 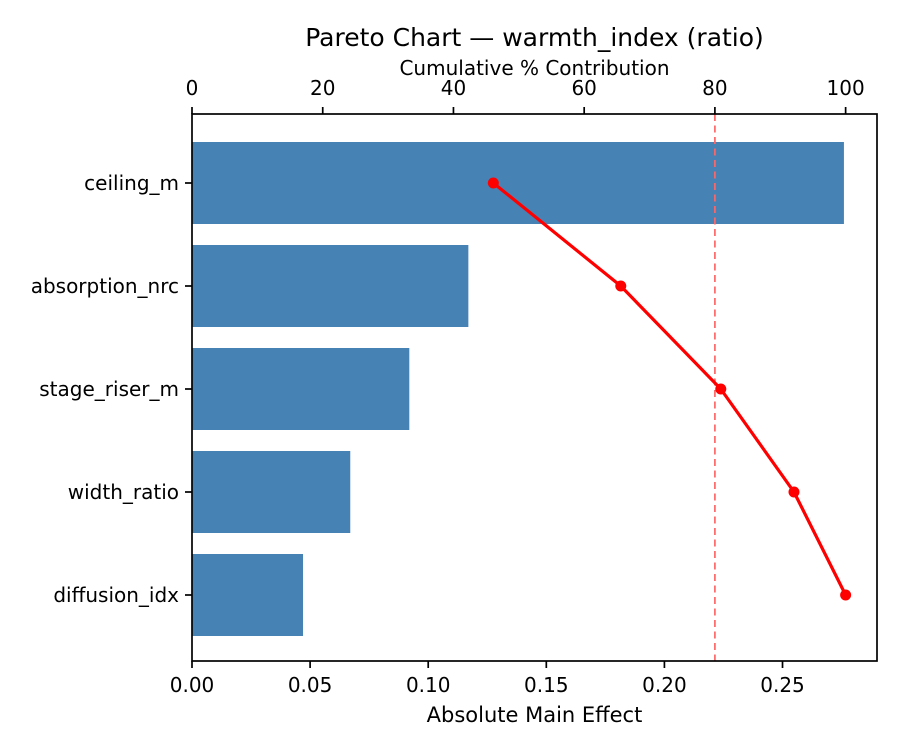 What do you see at coordinates (546, 685) in the screenshot?
I see `bottom-axis-tick-label: 0.15` at bounding box center [546, 685].